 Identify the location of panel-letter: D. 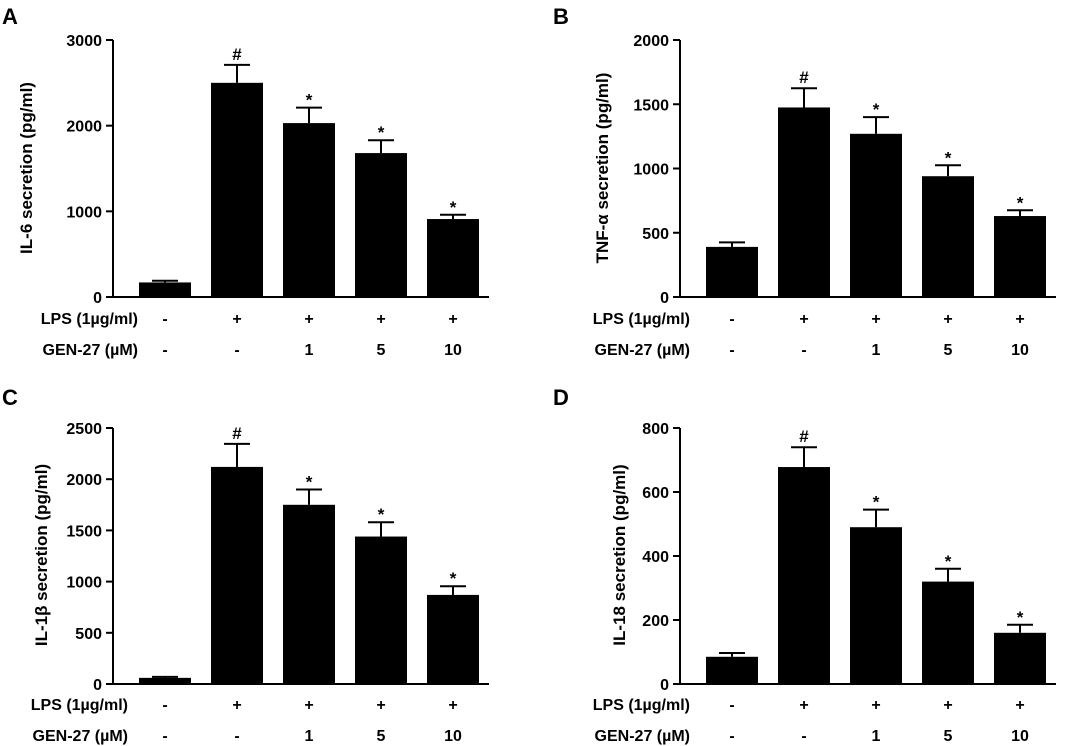
(561, 397).